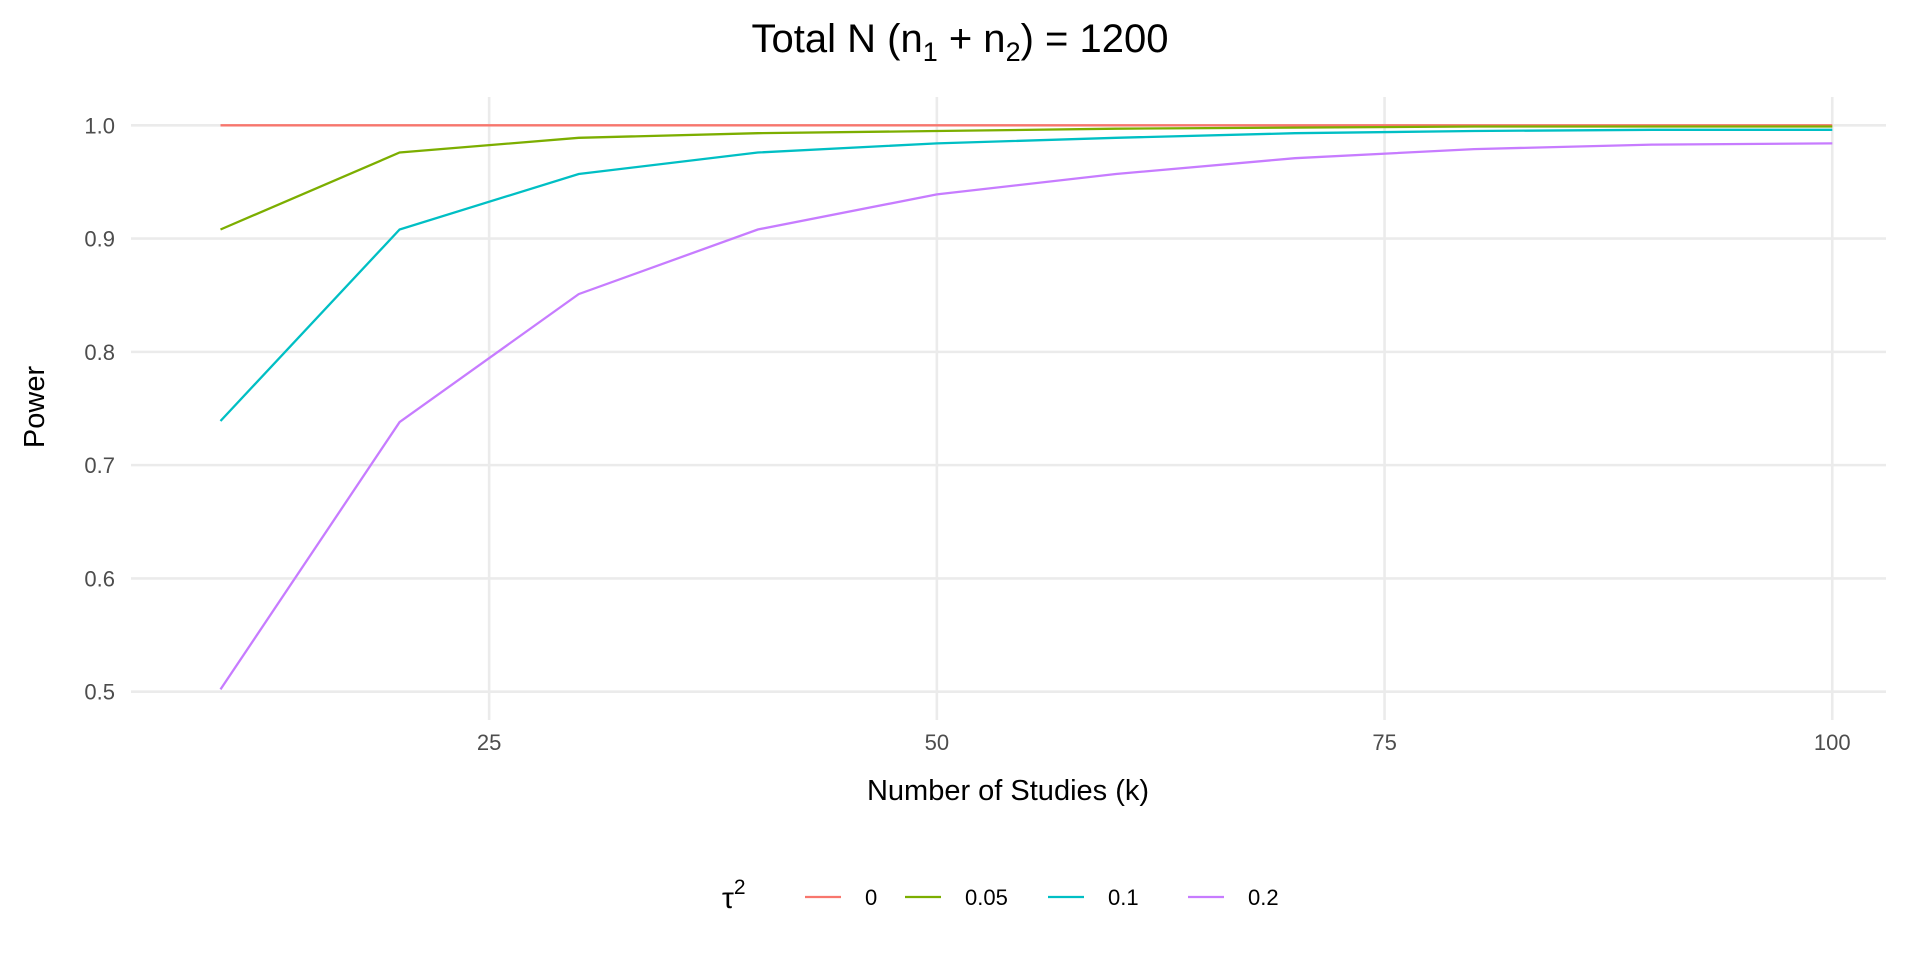  I want to click on y-tick-label: 0.5, so click(99, 692).